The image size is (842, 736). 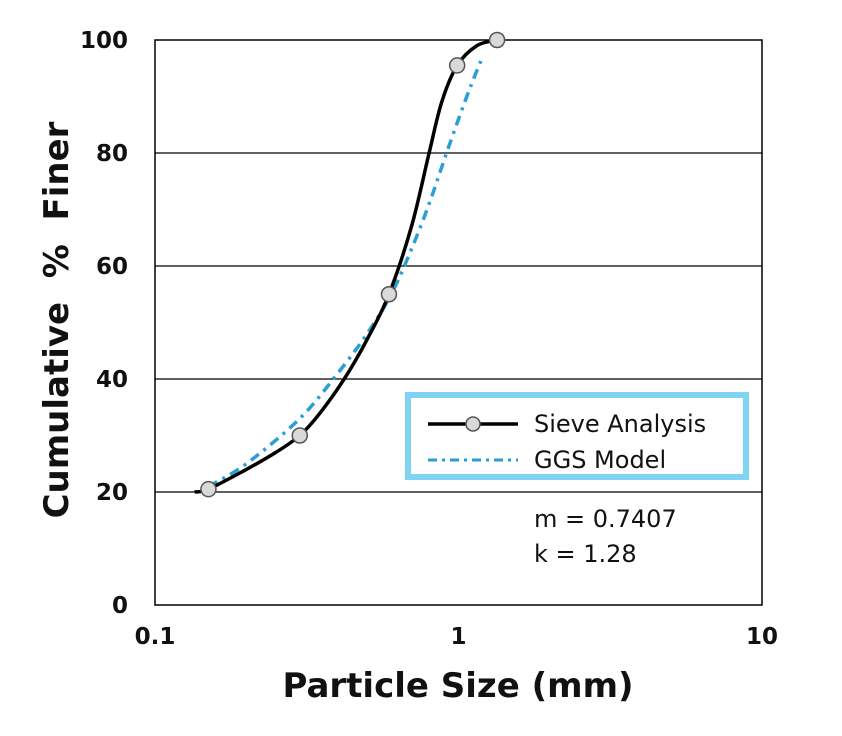 I want to click on legend-border, so click(x=577, y=436).